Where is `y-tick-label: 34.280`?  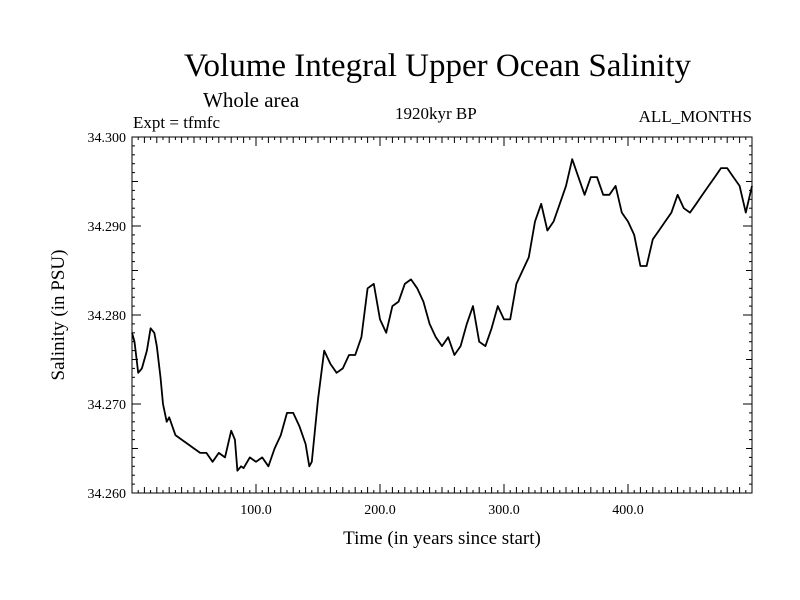
y-tick-label: 34.280 is located at coordinates (107, 316).